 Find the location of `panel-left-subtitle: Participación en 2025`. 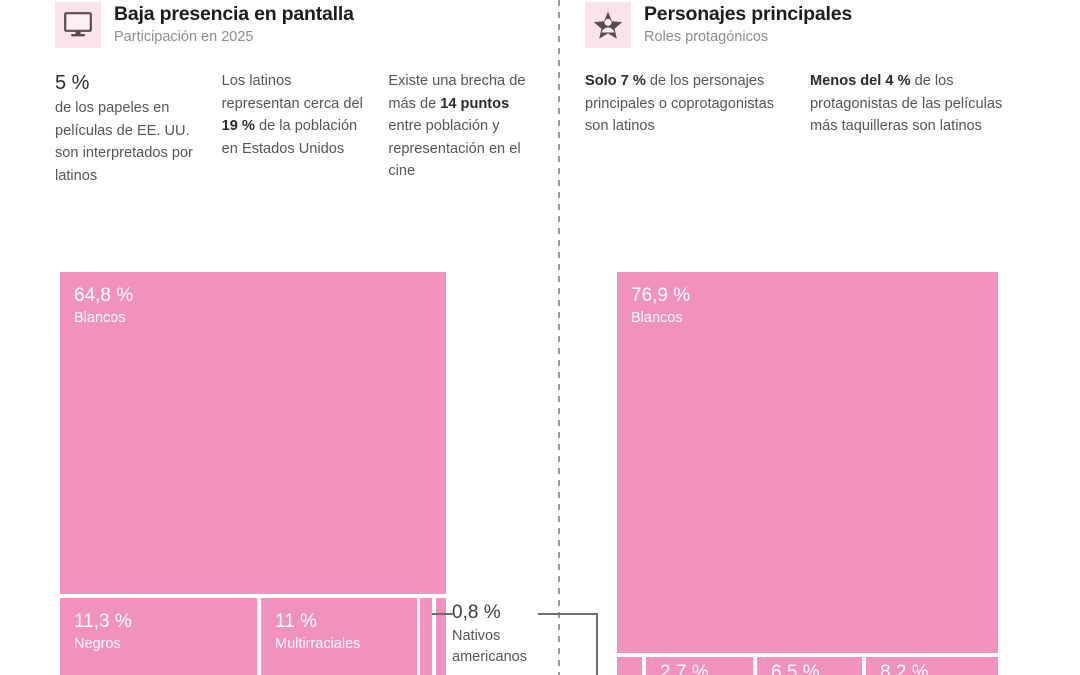

panel-left-subtitle: Participación en 2025 is located at coordinates (184, 37).